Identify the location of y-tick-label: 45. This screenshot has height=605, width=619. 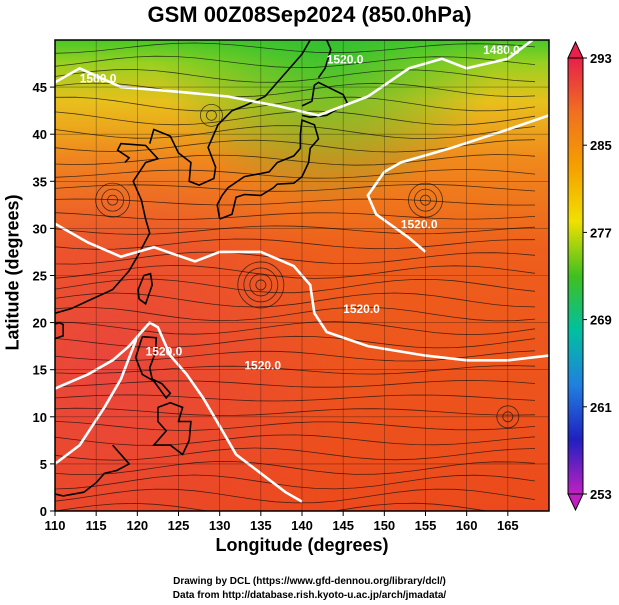
(40, 87).